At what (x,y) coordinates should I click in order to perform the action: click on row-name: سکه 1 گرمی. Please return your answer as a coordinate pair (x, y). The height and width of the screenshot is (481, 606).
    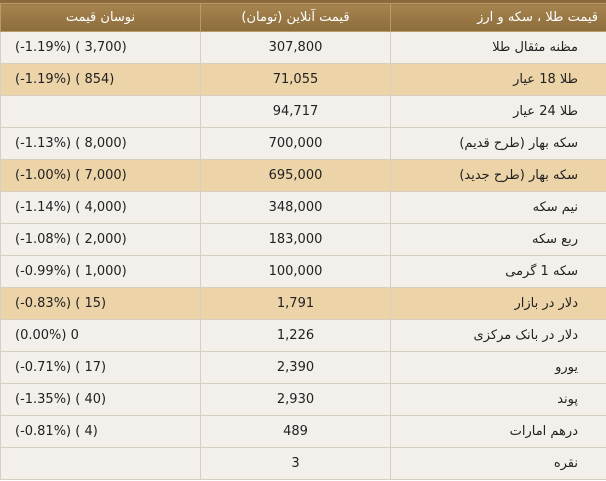
    Looking at the image, I should click on (498, 271).